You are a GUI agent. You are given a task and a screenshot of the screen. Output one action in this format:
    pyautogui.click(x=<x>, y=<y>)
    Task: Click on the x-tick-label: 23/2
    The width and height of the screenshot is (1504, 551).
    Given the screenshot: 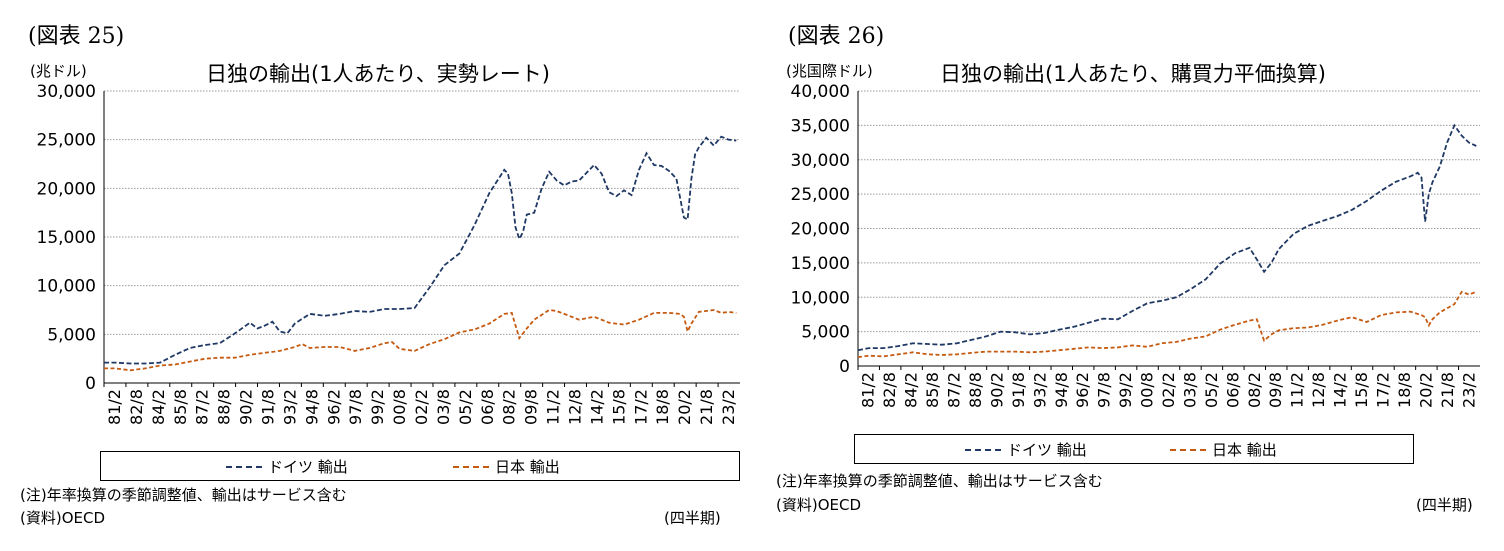 What is the action you would take?
    pyautogui.click(x=728, y=407)
    